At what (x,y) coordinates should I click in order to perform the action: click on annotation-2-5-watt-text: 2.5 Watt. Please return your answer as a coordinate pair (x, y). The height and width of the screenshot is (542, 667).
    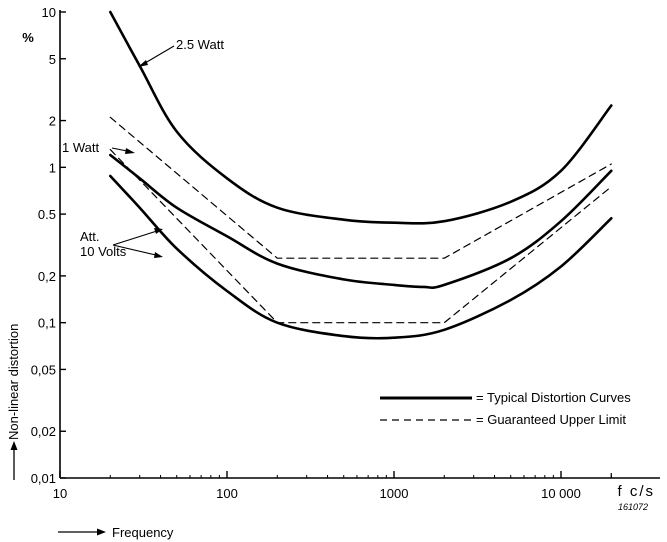
    Looking at the image, I should click on (200, 44).